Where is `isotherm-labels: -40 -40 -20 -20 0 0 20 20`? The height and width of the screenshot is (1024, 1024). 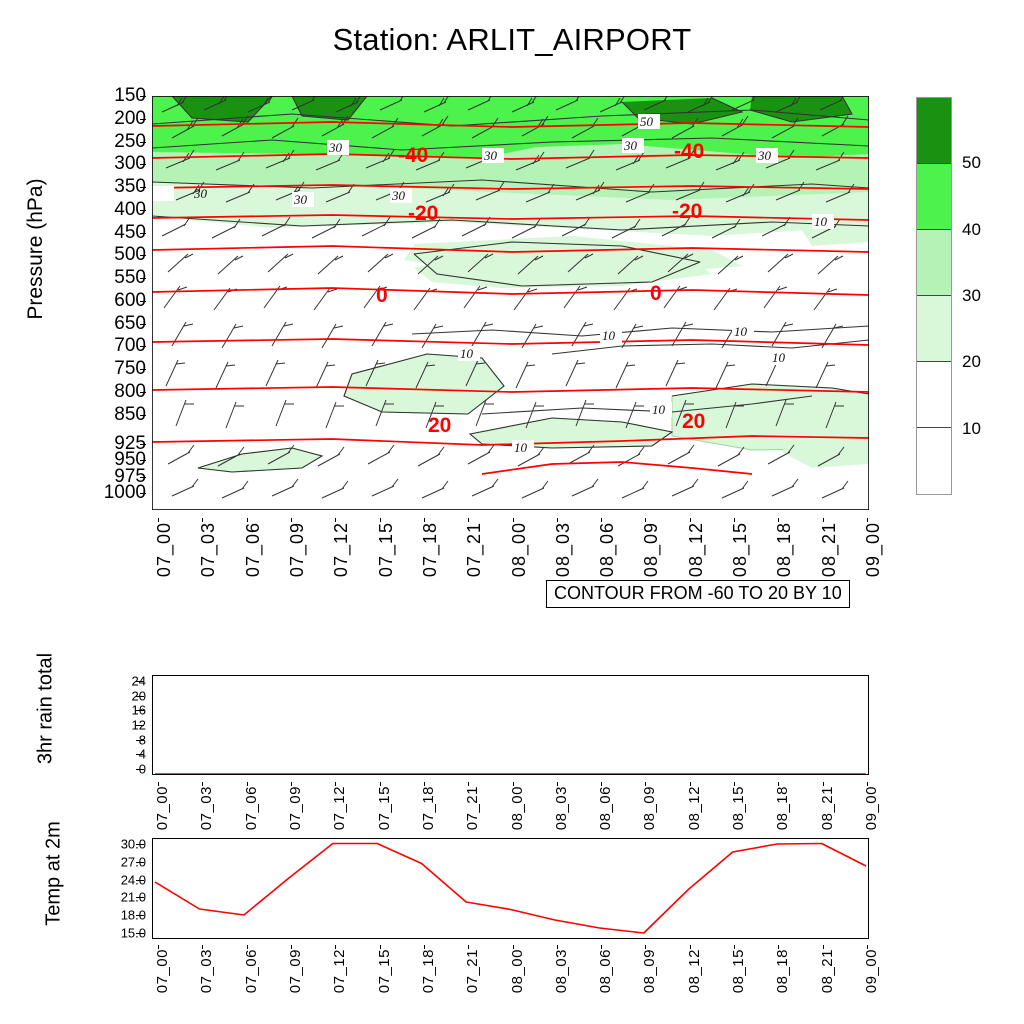
isotherm-labels: -40 -40 -20 -20 0 0 20 20 is located at coordinates (540, 288).